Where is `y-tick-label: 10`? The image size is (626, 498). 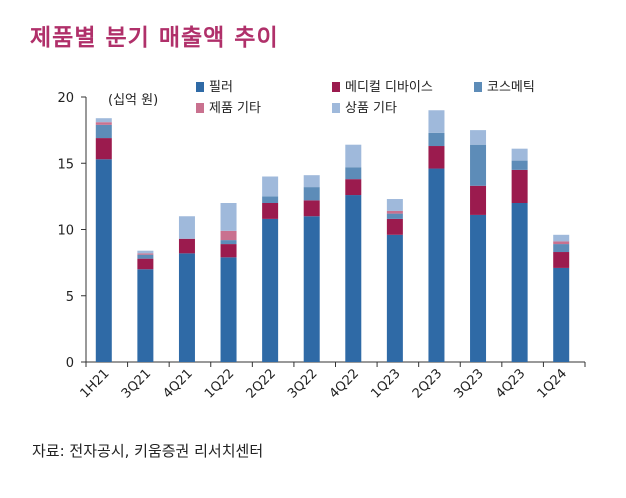 y-tick-label: 10 is located at coordinates (65, 231).